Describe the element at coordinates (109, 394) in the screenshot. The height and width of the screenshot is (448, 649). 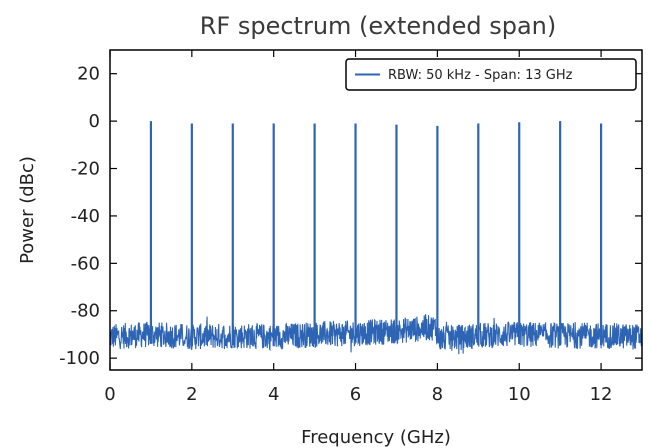
I see `x-tick-label: 0` at that location.